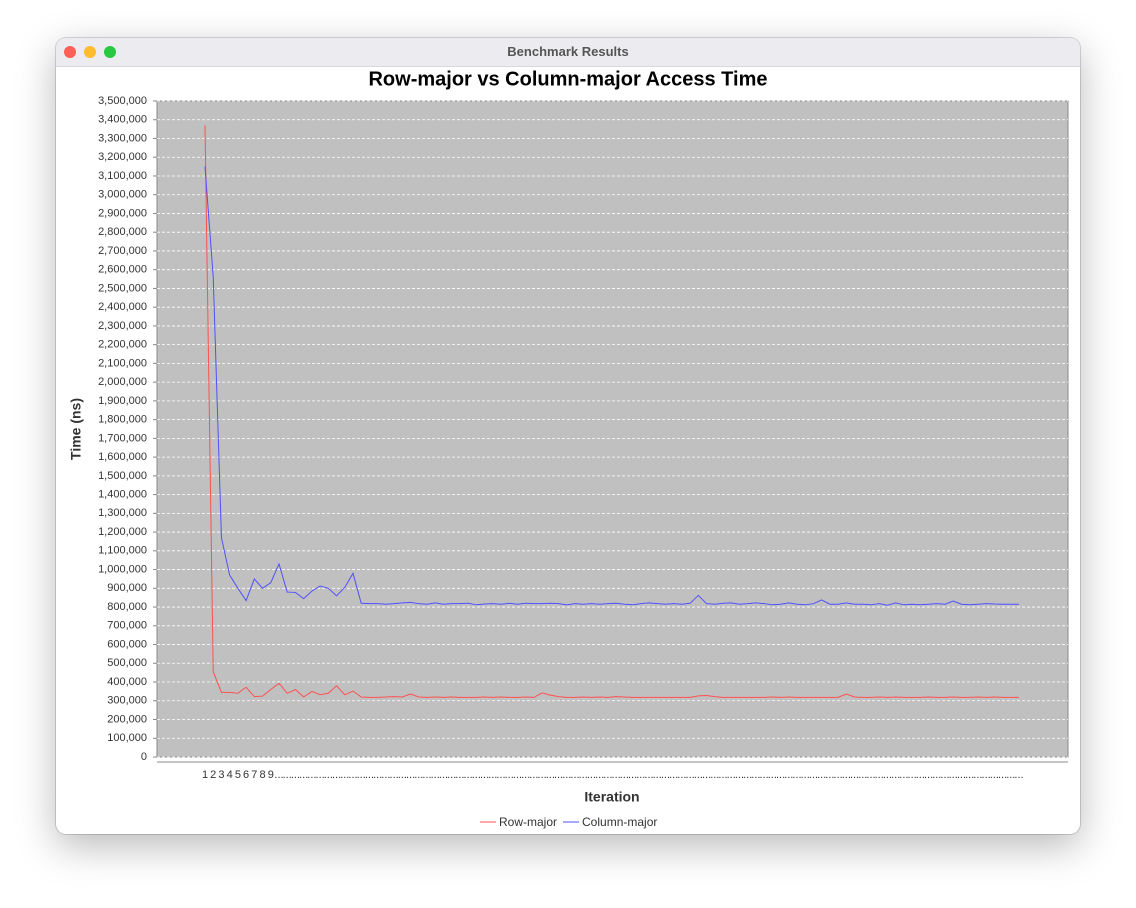 Image resolution: width=1136 pixels, height=908 pixels. Describe the element at coordinates (127, 682) in the screenshot. I see `y-tick-label: 400,000` at that location.